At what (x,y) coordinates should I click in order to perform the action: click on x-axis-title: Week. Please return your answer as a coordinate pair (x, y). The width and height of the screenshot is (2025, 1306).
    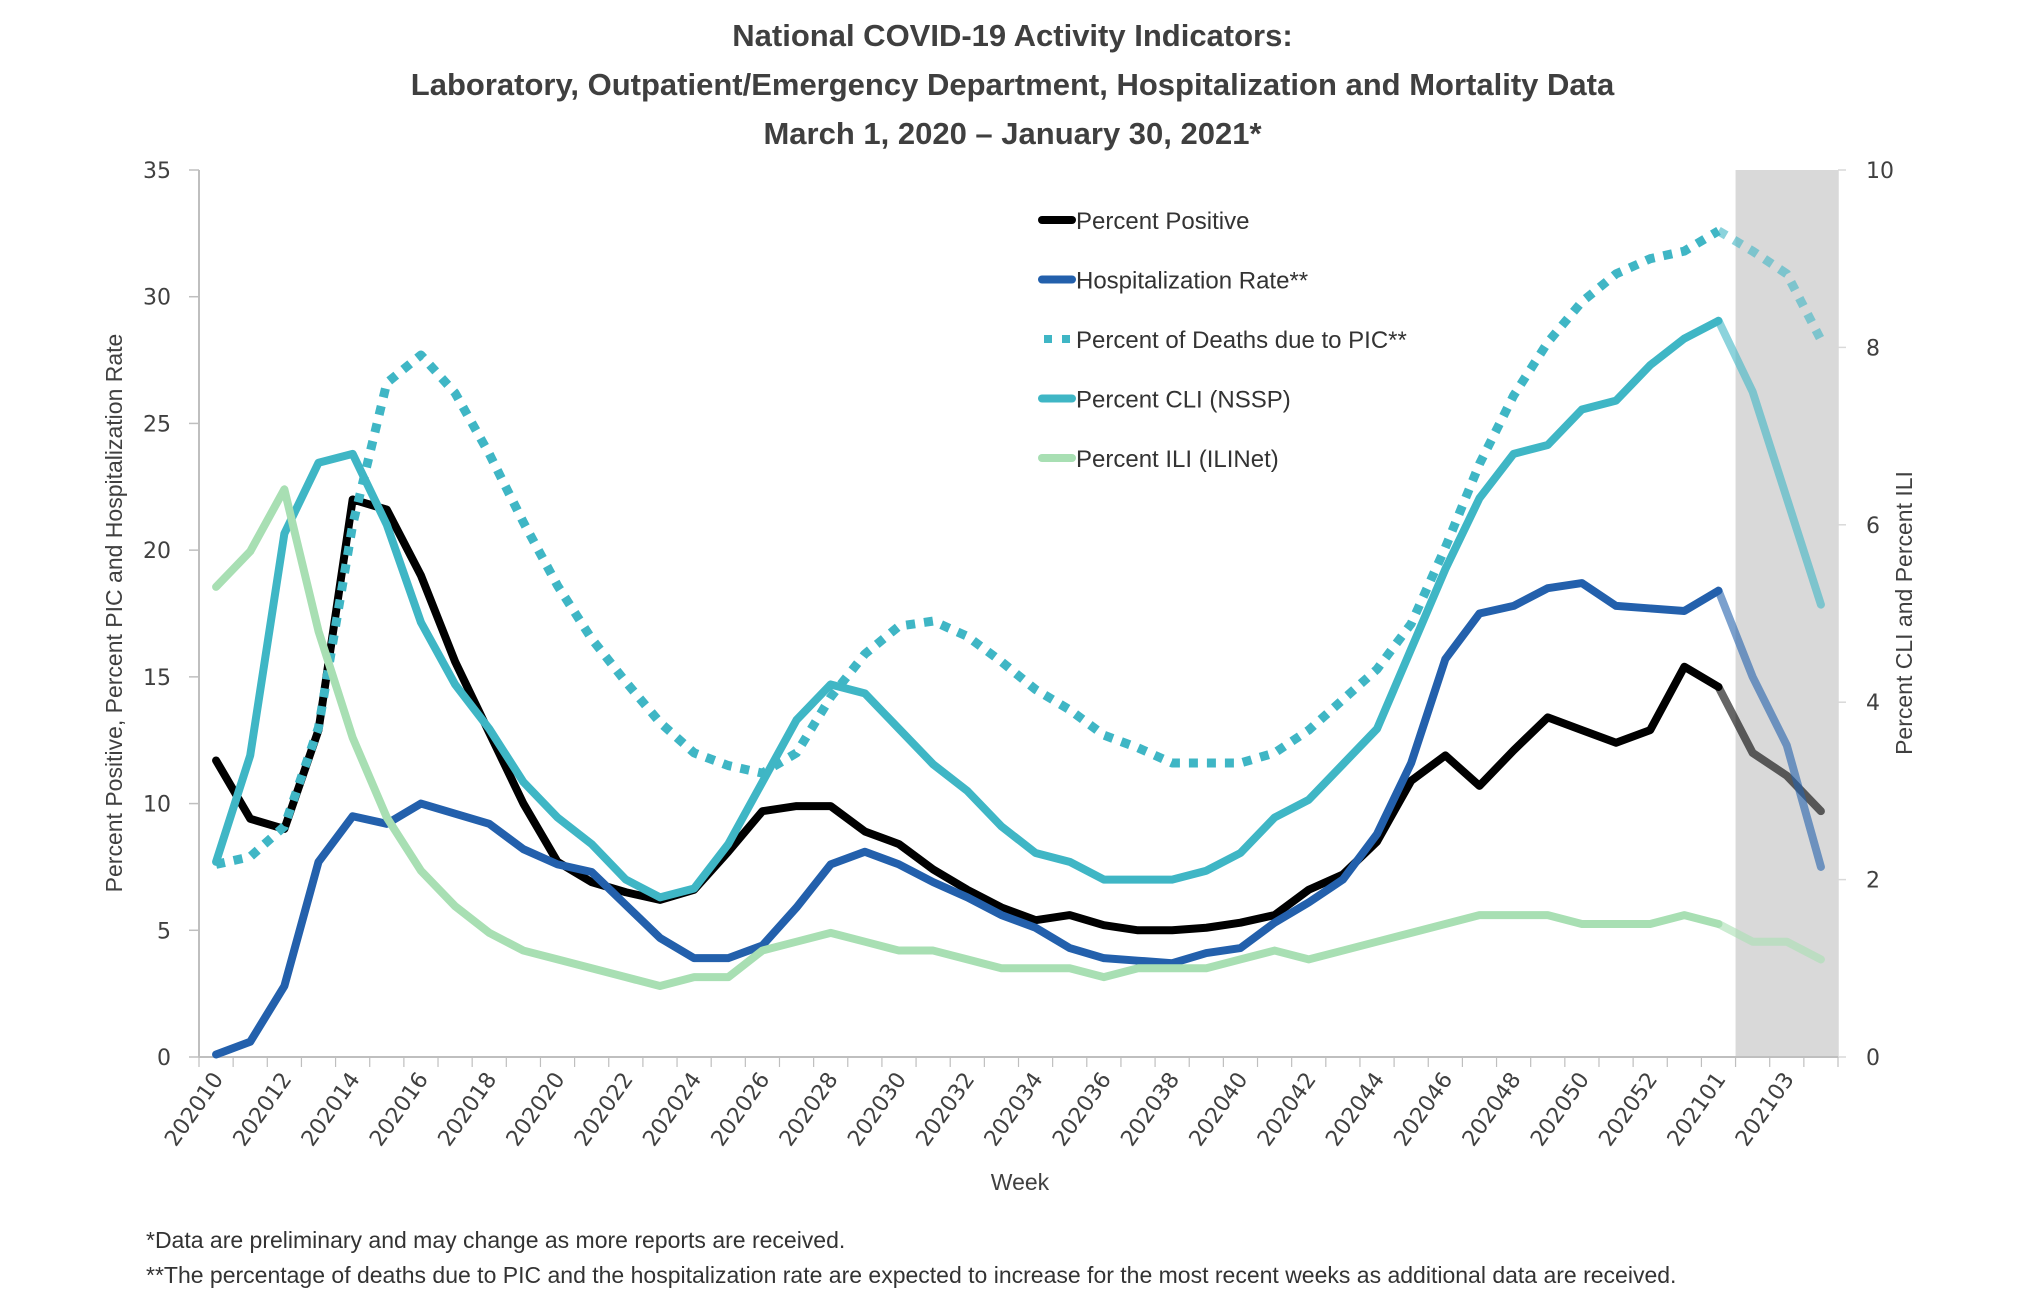
    Looking at the image, I should click on (1020, 1182).